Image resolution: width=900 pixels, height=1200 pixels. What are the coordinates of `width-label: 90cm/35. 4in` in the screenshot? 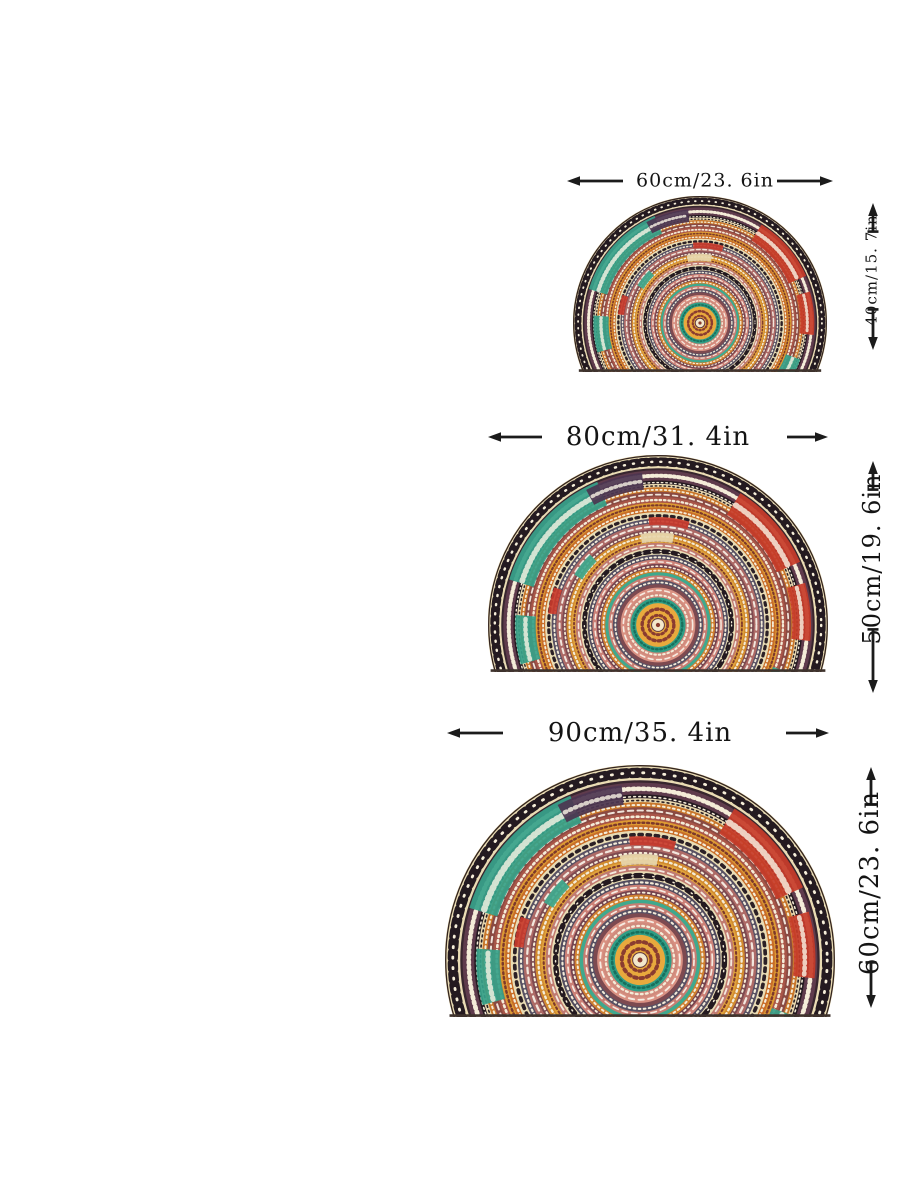 It's located at (640, 733).